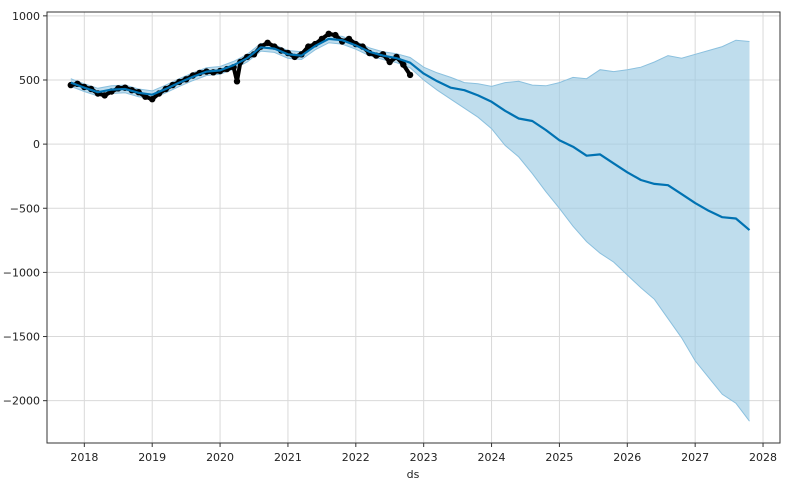  Describe the element at coordinates (21, 337) in the screenshot. I see `y-tick-label: −1500` at that location.